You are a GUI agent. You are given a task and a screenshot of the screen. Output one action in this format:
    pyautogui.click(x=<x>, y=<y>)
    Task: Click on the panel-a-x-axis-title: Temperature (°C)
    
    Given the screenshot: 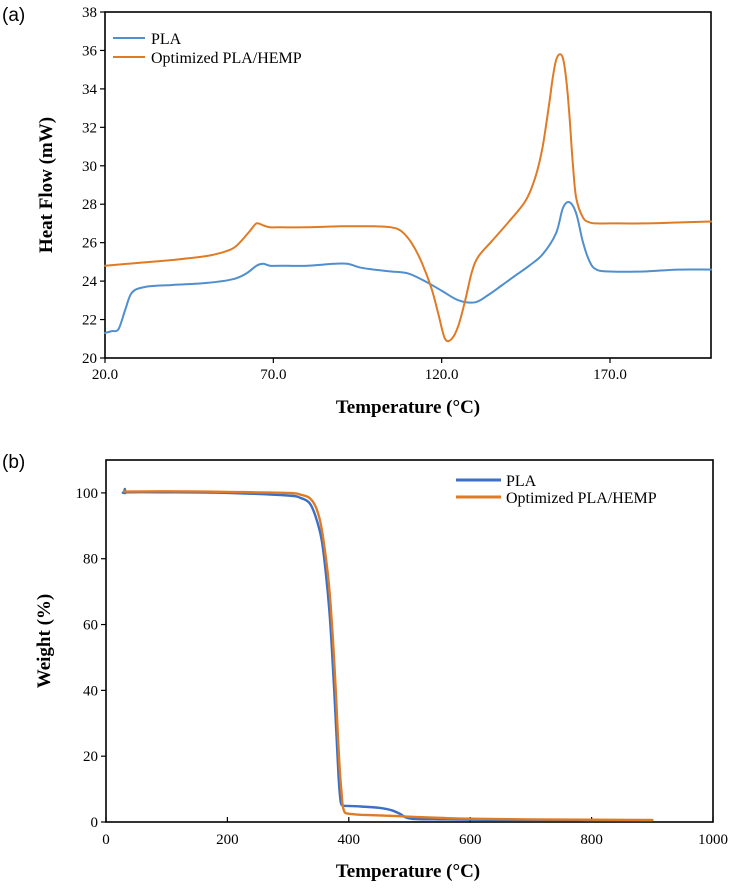 What is the action you would take?
    pyautogui.click(x=408, y=407)
    